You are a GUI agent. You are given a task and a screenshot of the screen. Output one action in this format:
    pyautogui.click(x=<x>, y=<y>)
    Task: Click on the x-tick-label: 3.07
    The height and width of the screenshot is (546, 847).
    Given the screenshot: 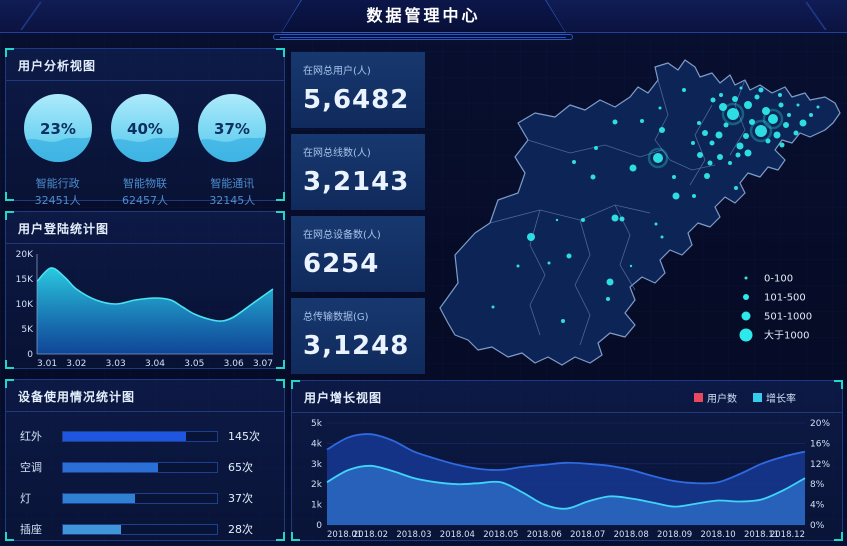 What is the action you would take?
    pyautogui.click(x=263, y=364)
    